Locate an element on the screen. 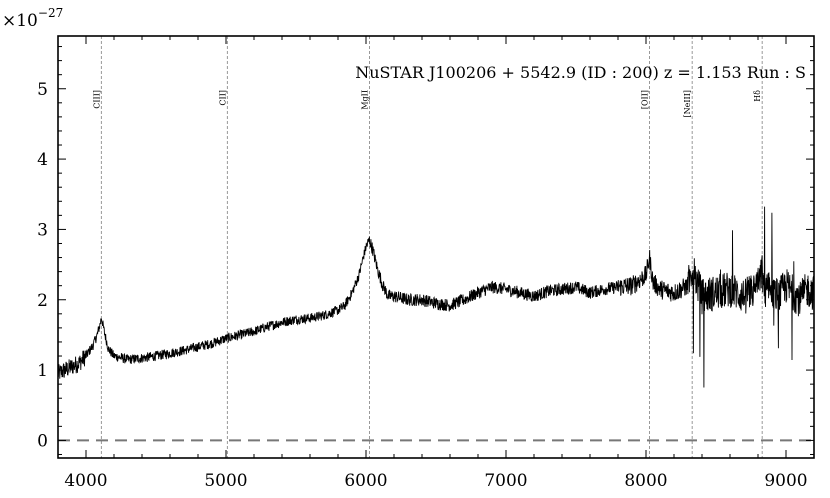  y-multiplier: ×10⁻²⁷ is located at coordinates (32, 18).